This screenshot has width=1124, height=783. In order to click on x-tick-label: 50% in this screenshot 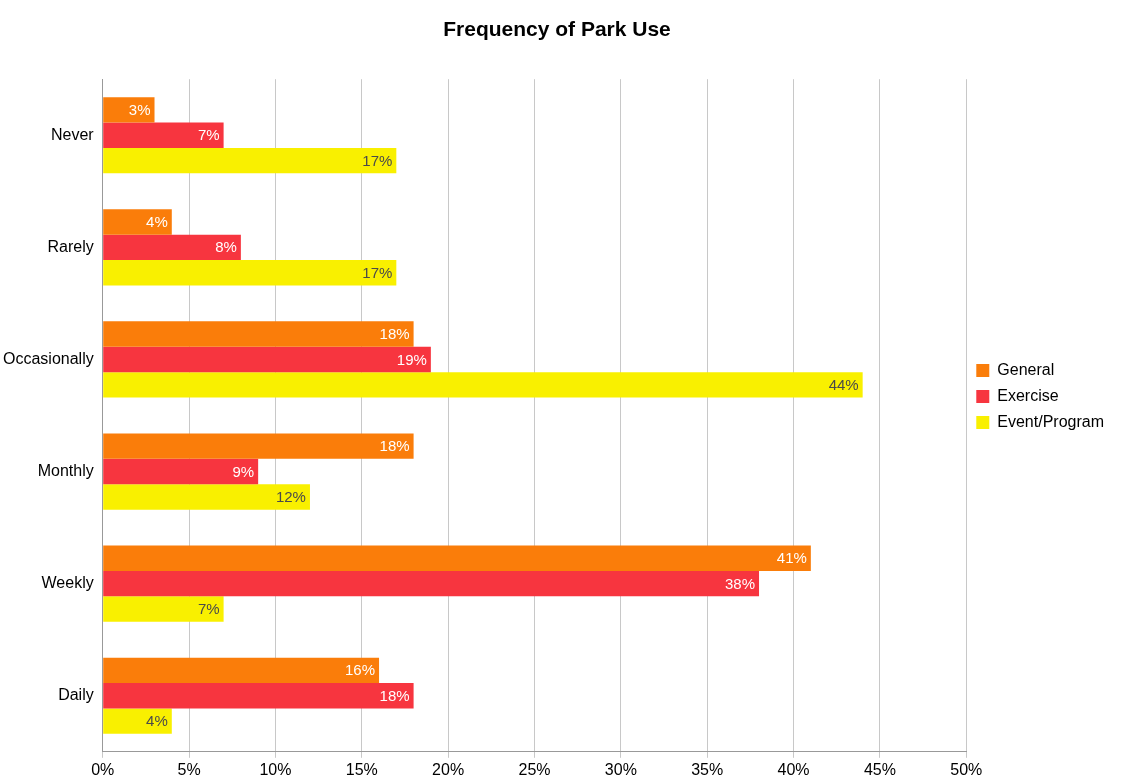, I will do `click(966, 769)`.